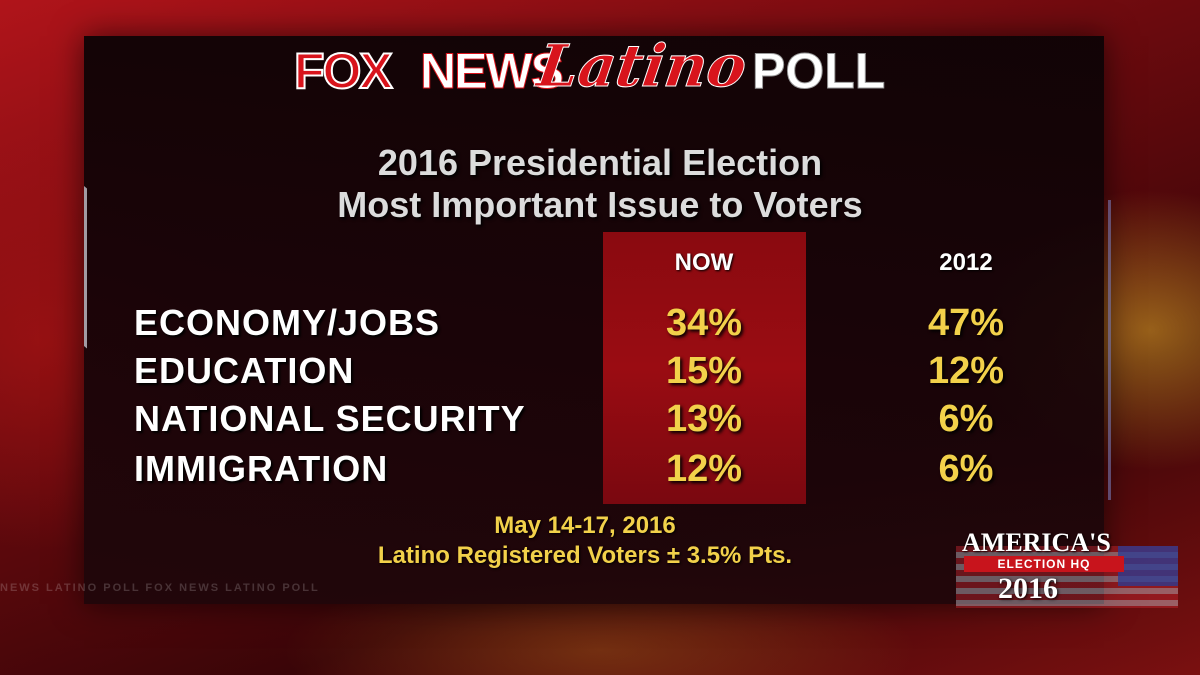  What do you see at coordinates (492, 71) in the screenshot?
I see `logo-news: NEWS` at bounding box center [492, 71].